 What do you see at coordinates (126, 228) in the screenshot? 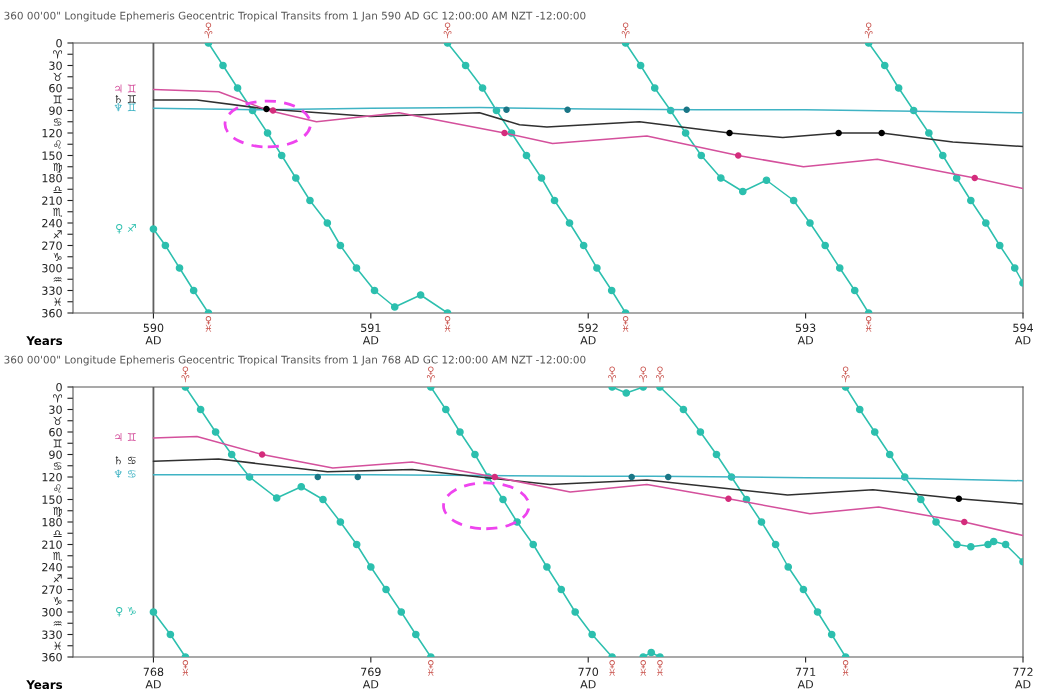
I see `series-label: ♀ ♐` at bounding box center [126, 228].